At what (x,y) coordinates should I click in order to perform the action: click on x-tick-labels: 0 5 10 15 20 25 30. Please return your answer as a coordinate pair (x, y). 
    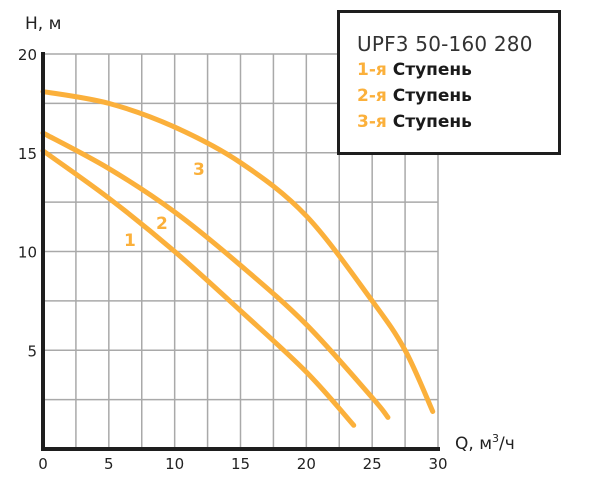
    Looking at the image, I should click on (242, 464).